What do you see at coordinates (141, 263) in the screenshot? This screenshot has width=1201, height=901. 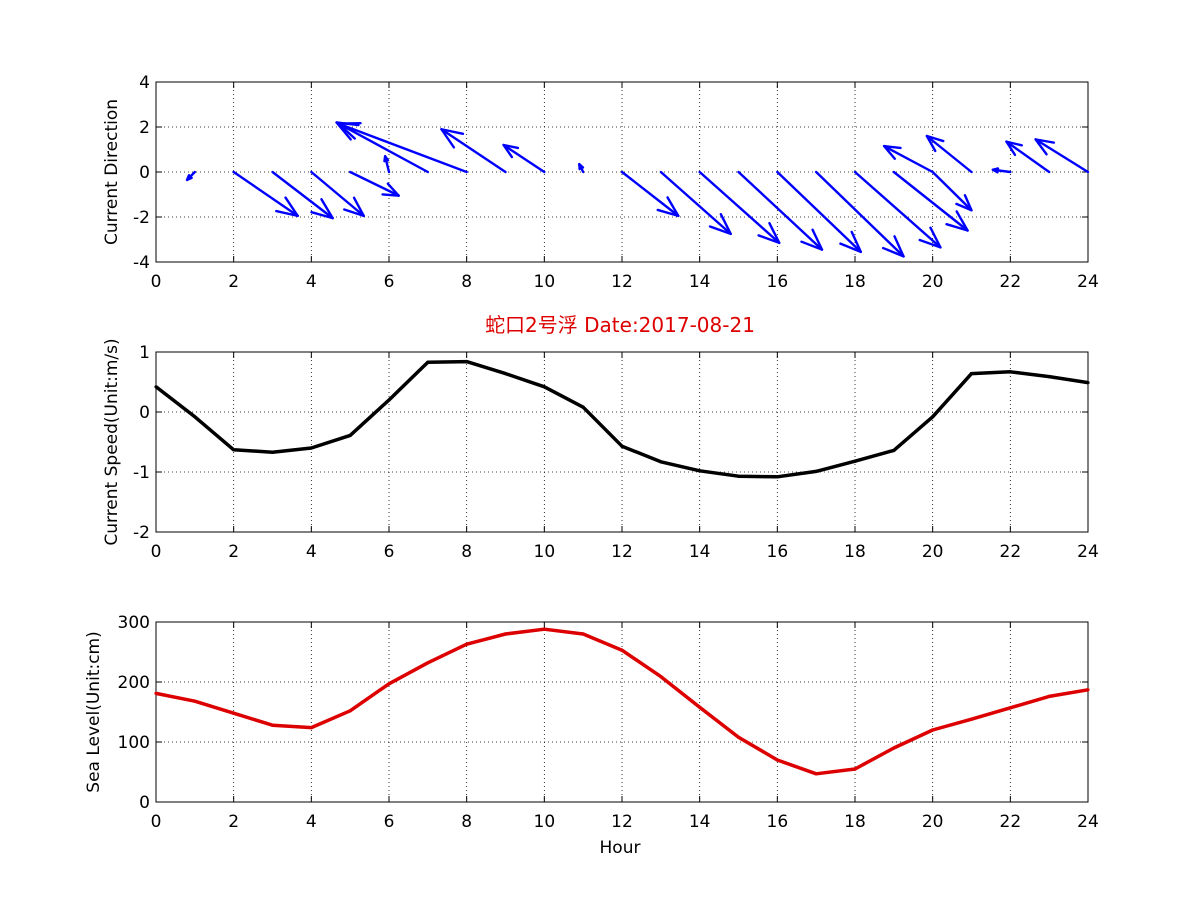 I see `y-tick-label: -4` at bounding box center [141, 263].